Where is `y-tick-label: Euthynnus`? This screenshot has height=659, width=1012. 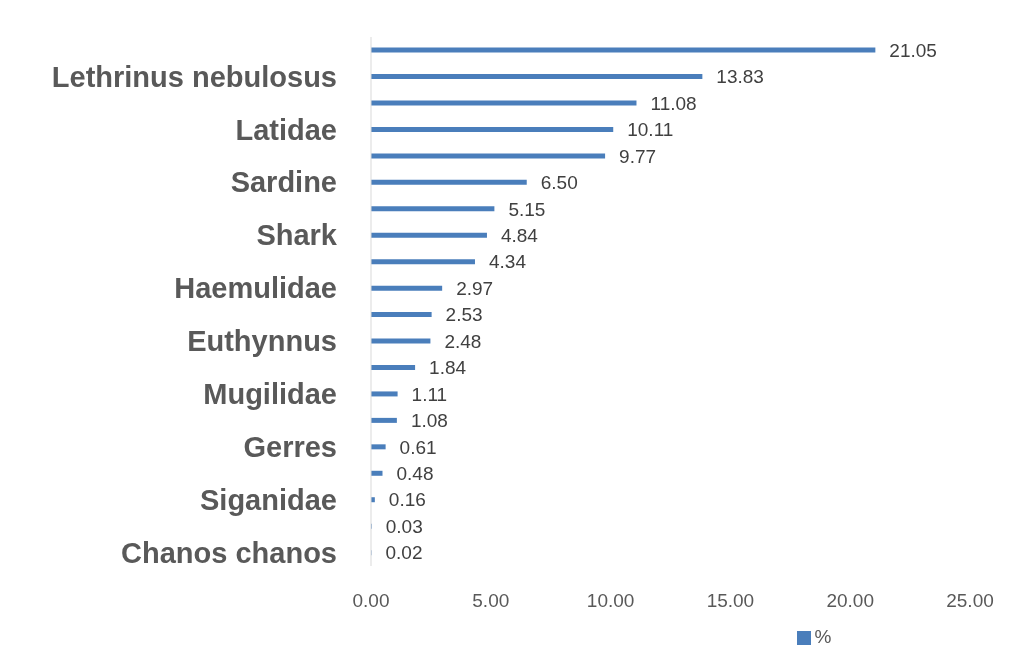
y-tick-label: Euthynnus is located at coordinates (262, 341).